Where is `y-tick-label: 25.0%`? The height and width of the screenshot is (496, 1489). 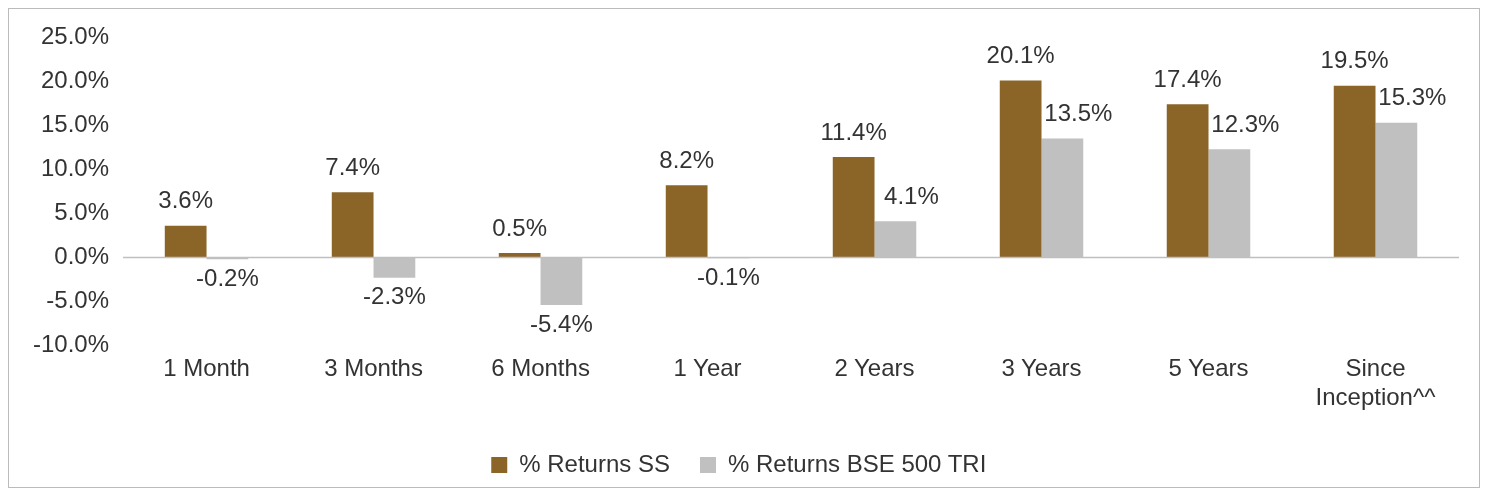 y-tick-label: 25.0% is located at coordinates (75, 36).